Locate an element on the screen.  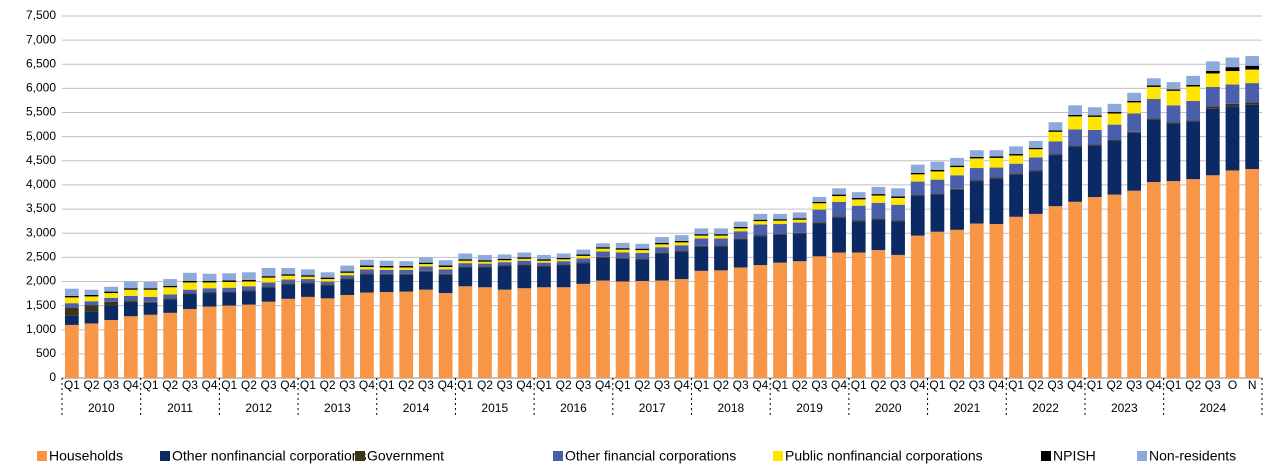
x-tick-label: O is located at coordinates (1232, 385).